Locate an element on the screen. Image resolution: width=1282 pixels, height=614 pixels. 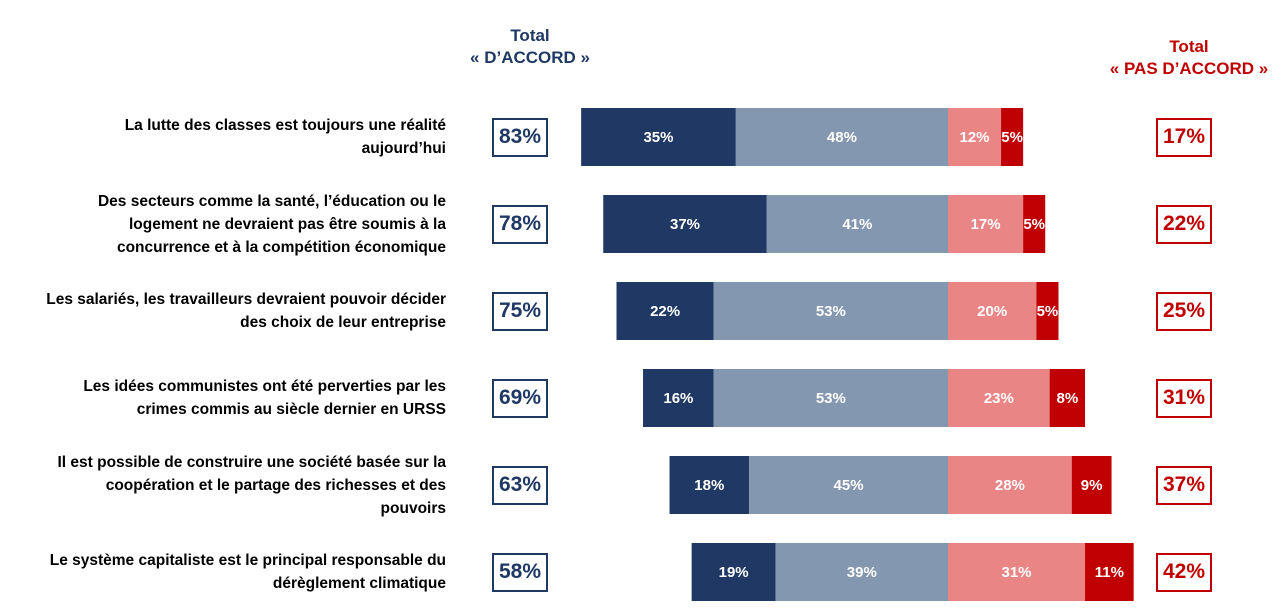
bar-segment-label: 17% is located at coordinates (986, 224).